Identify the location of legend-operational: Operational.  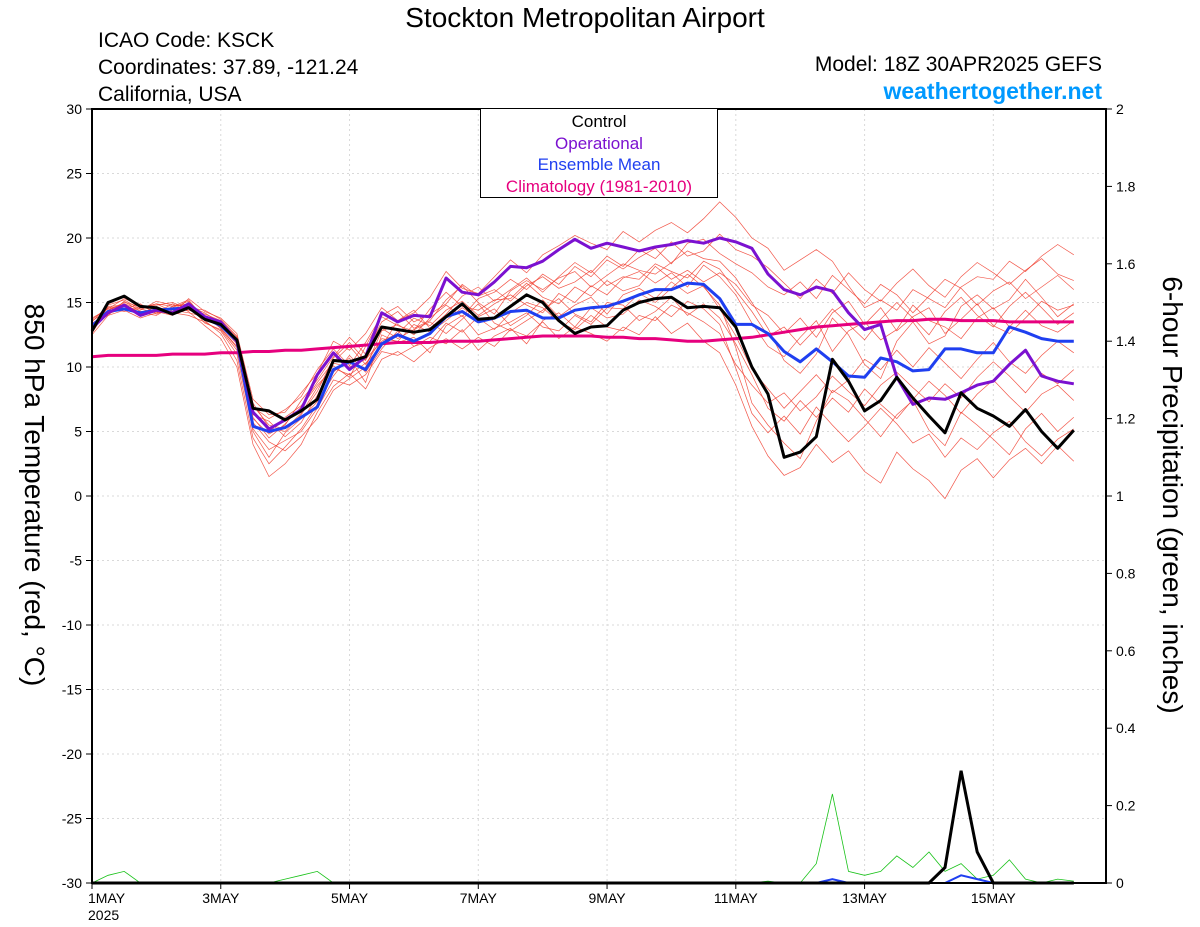
(599, 143).